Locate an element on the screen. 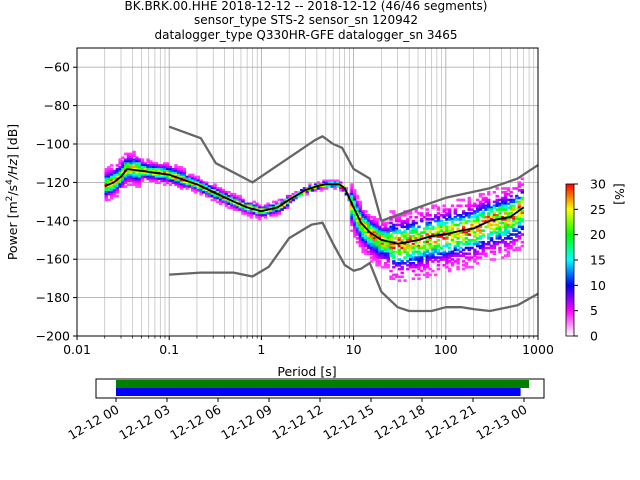  coverage-tick-label: 12-12 00 is located at coordinates (93, 422).